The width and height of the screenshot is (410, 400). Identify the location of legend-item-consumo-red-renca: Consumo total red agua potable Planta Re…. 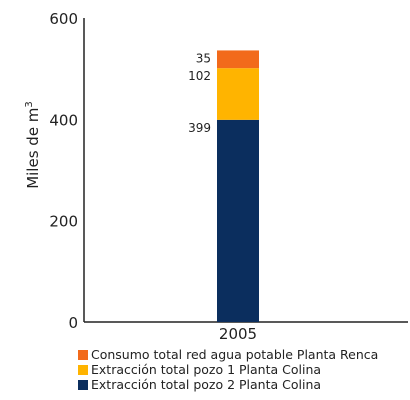
(228, 354).